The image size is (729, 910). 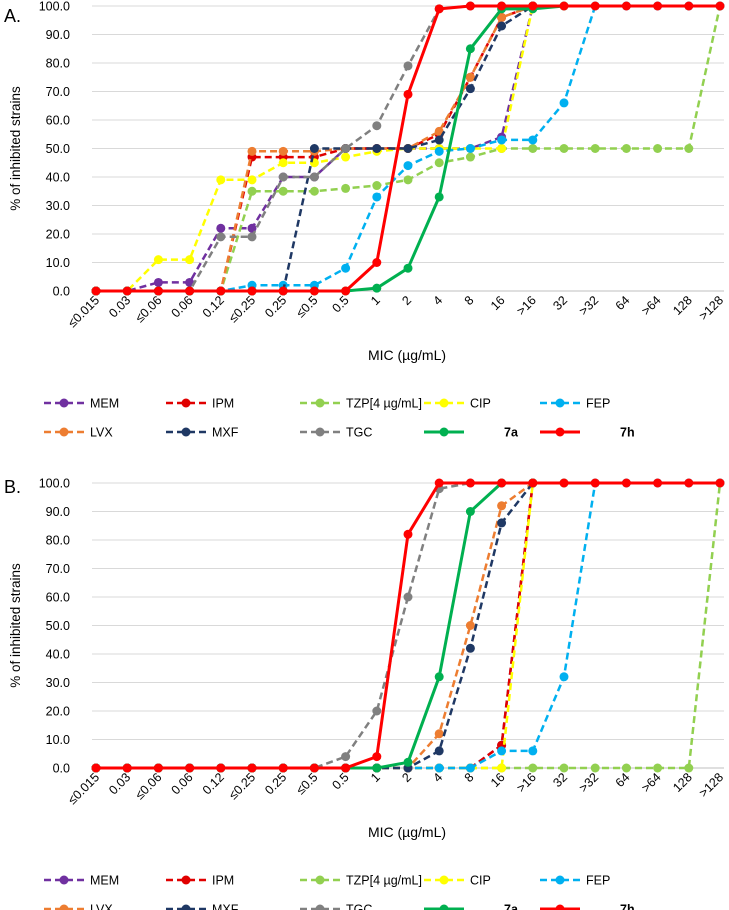 What do you see at coordinates (275, 783) in the screenshot?
I see `x-tick-label: 0.25` at bounding box center [275, 783].